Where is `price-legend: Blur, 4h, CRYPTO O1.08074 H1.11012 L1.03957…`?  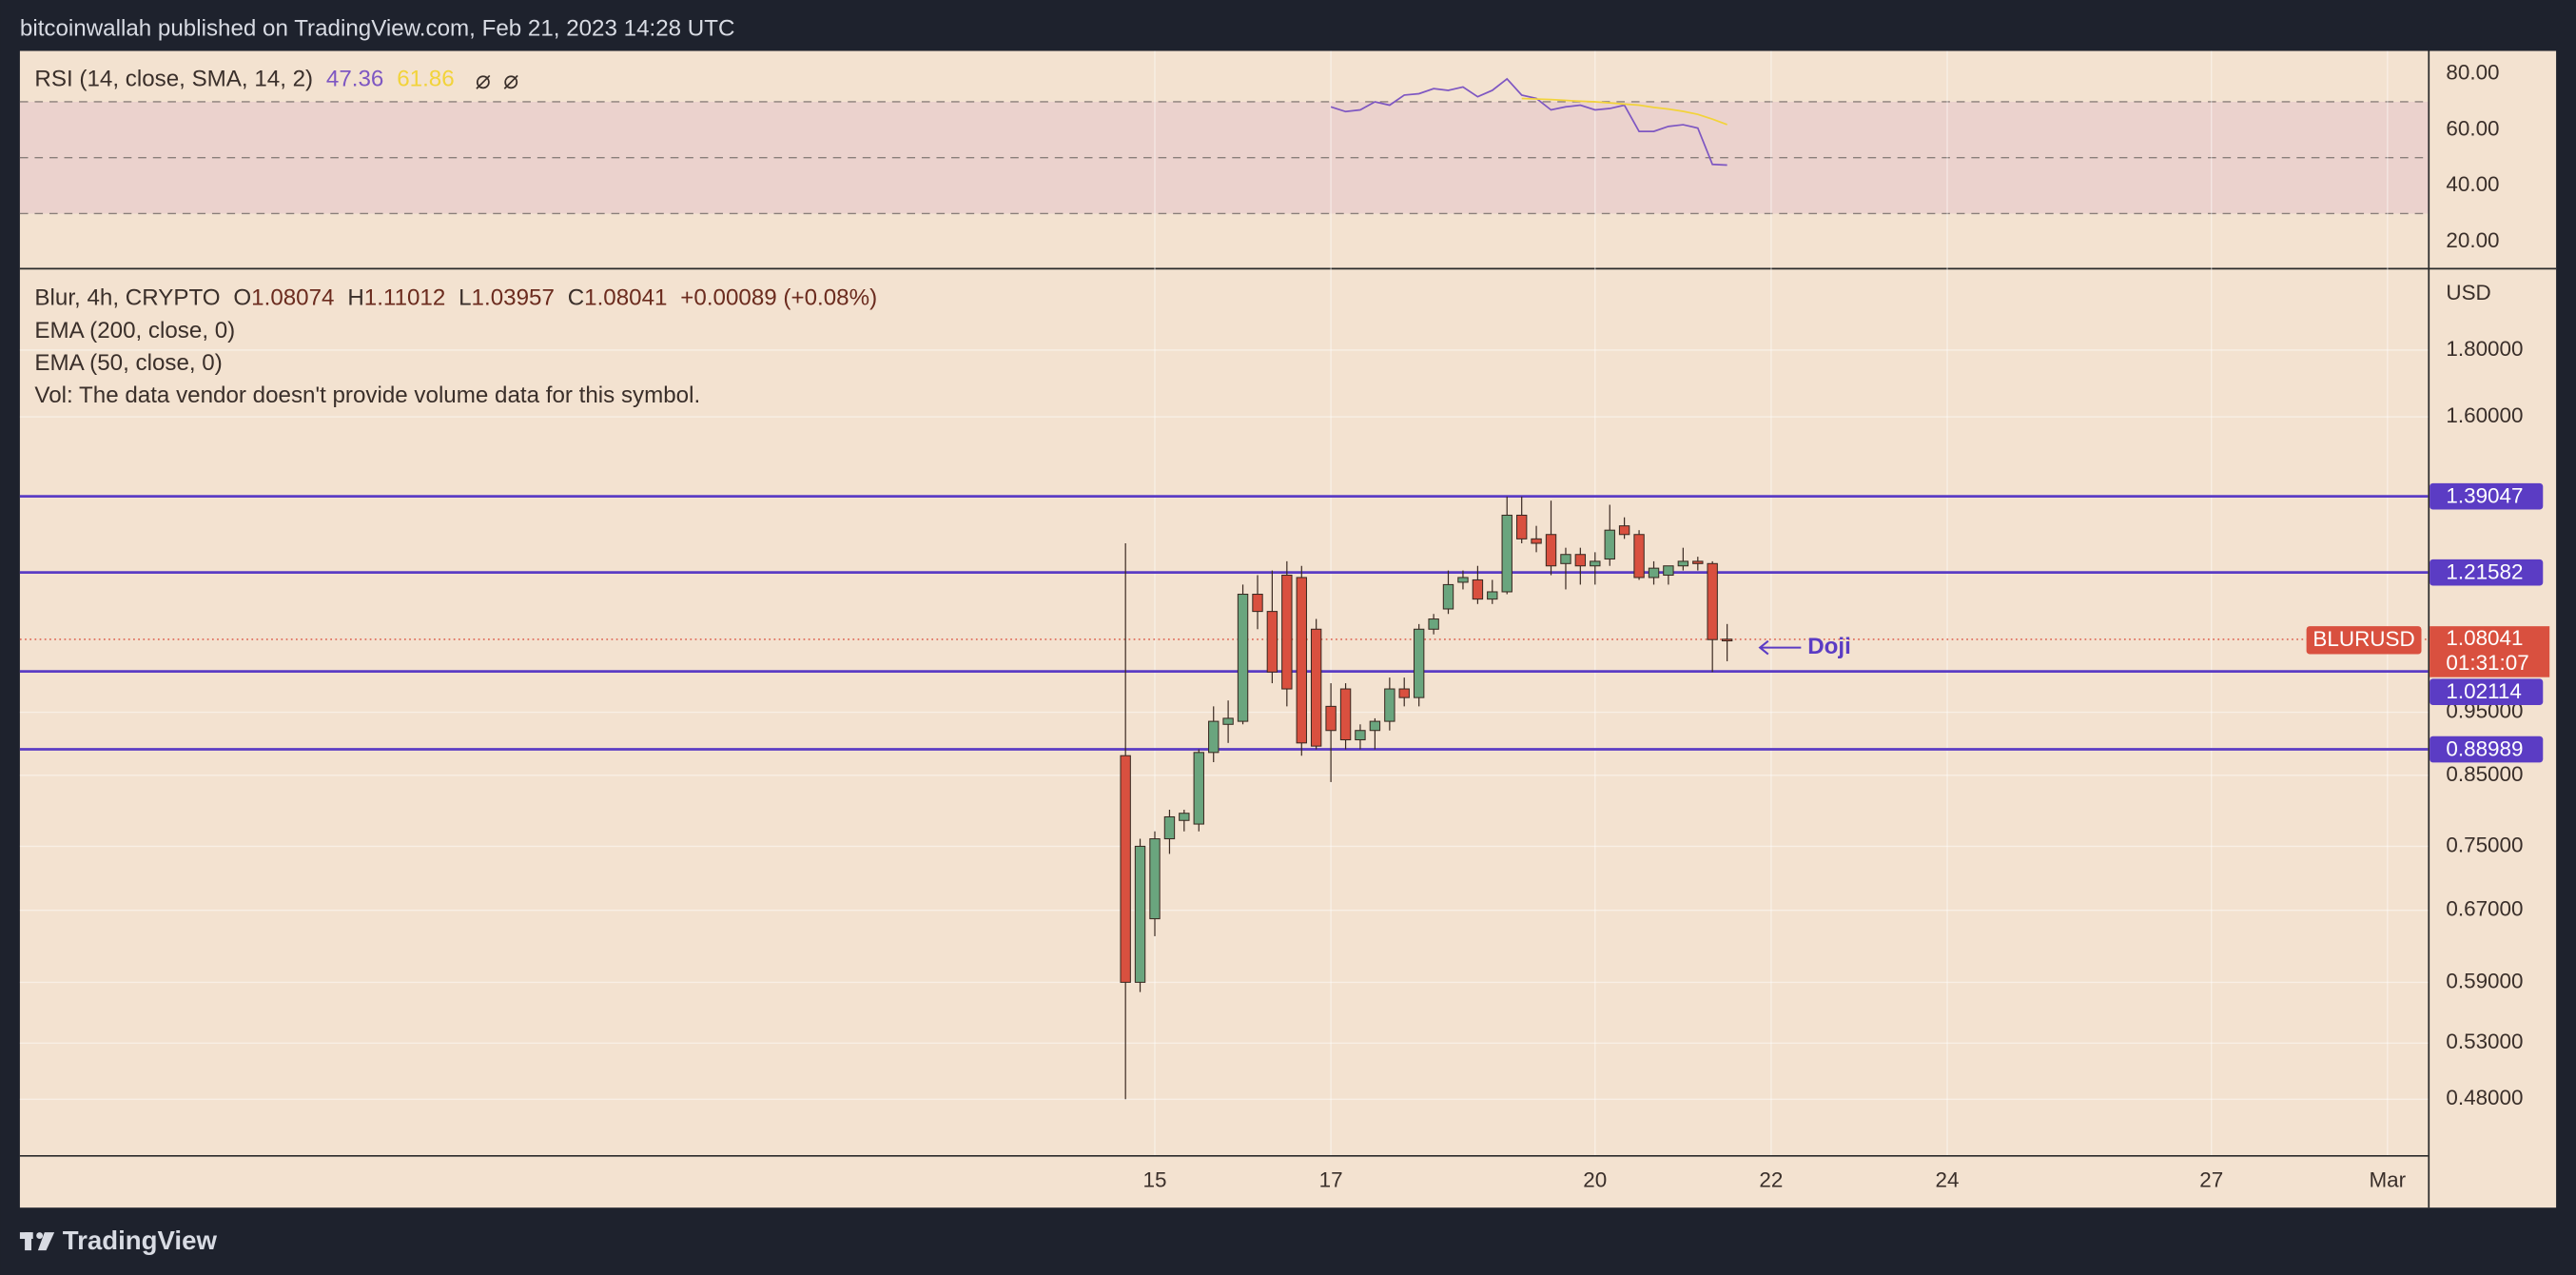
price-legend: Blur, 4h, CRYPTO O1.08074 H1.11012 L1.03957… is located at coordinates (456, 298).